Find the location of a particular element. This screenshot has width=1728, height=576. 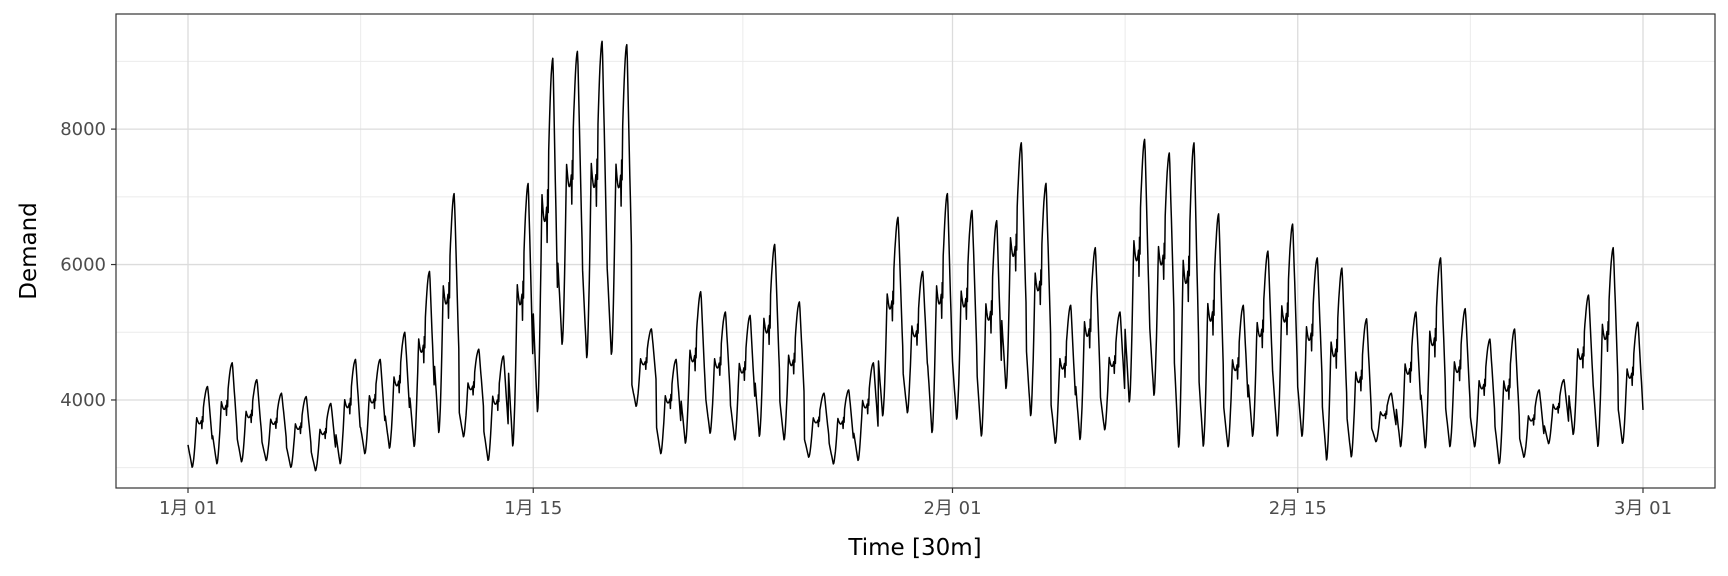

y-tick-label: 4000 is located at coordinates (83, 400).